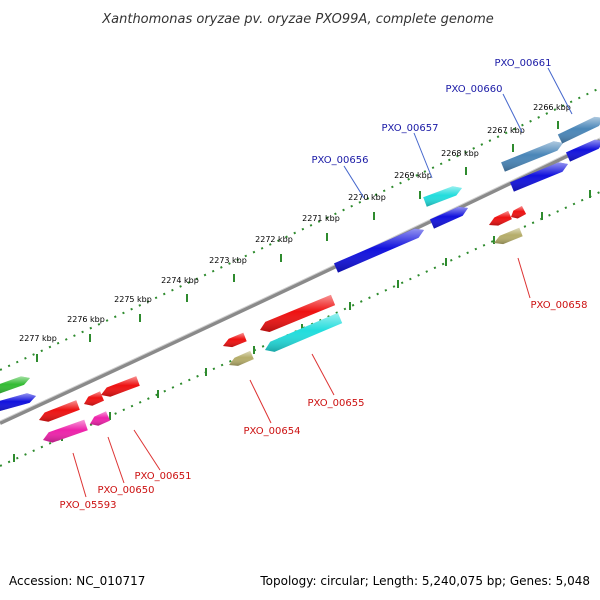  I want to click on gene-blue-left-shading, so click(18, 402).